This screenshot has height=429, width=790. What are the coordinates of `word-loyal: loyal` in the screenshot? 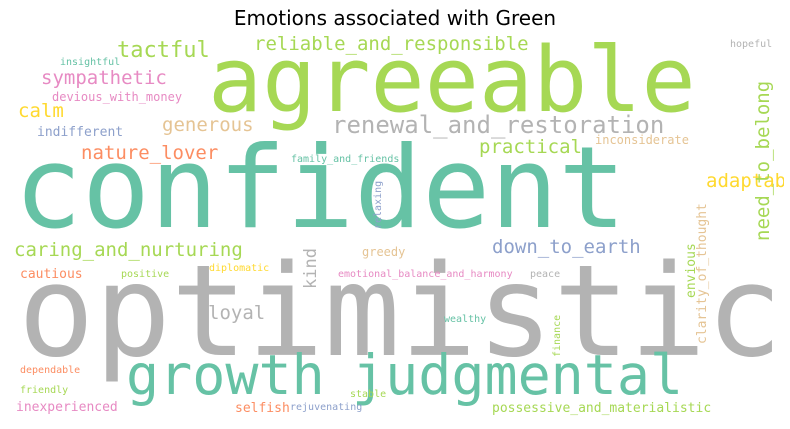 It's located at (237, 313).